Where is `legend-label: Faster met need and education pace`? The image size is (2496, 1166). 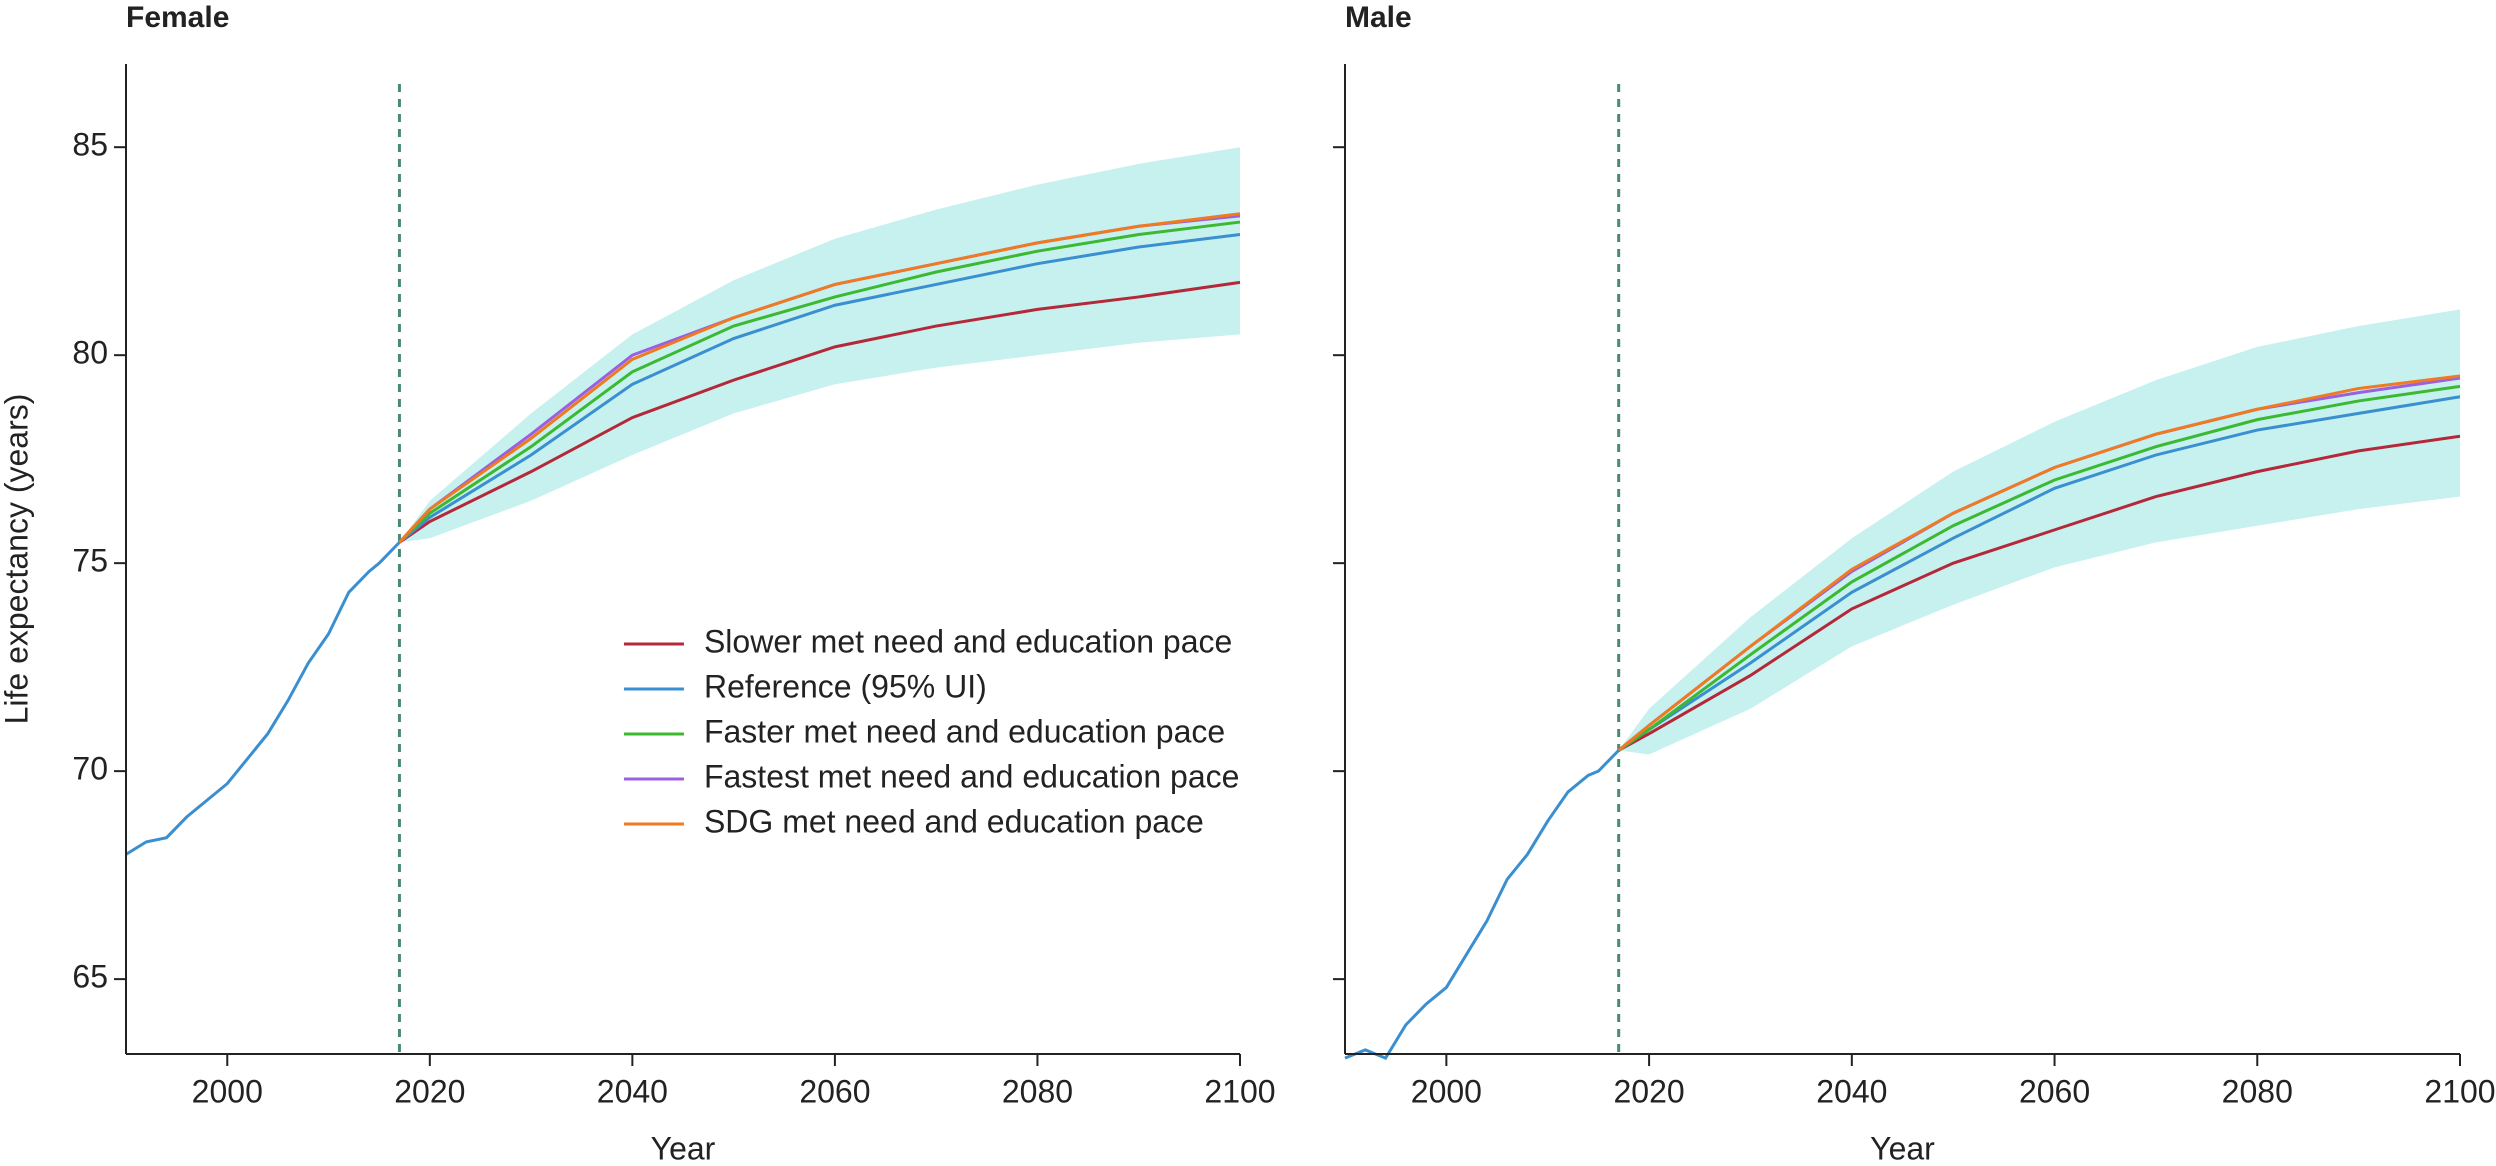
legend-label: Faster met need and education pace is located at coordinates (964, 731).